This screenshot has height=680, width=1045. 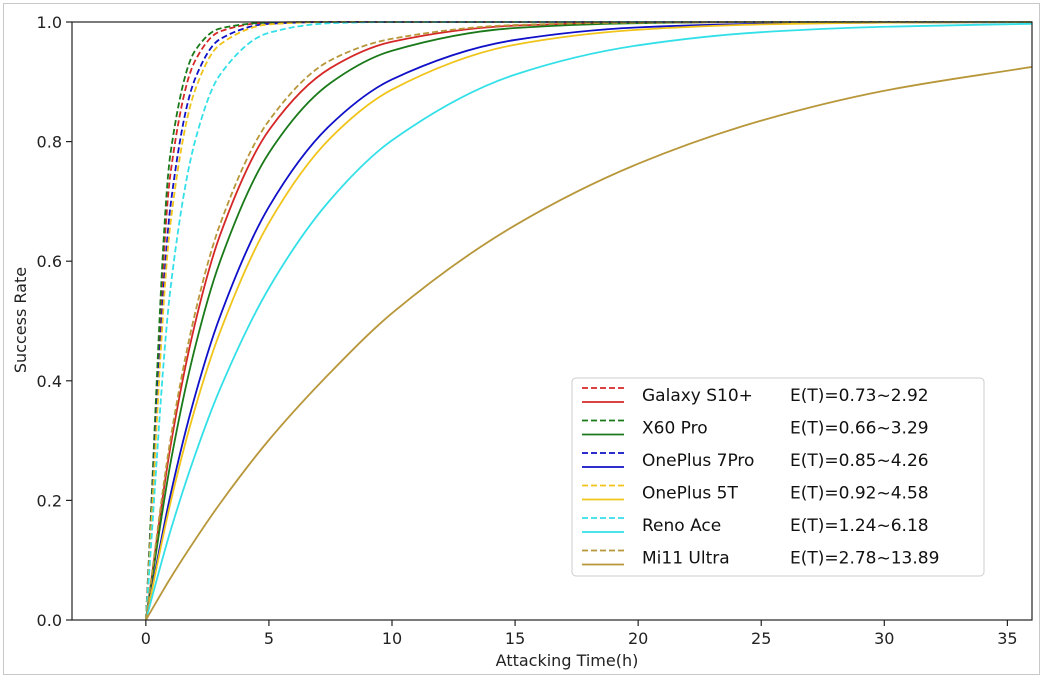 What do you see at coordinates (49, 620) in the screenshot?
I see `y-tick-label: 0.0` at bounding box center [49, 620].